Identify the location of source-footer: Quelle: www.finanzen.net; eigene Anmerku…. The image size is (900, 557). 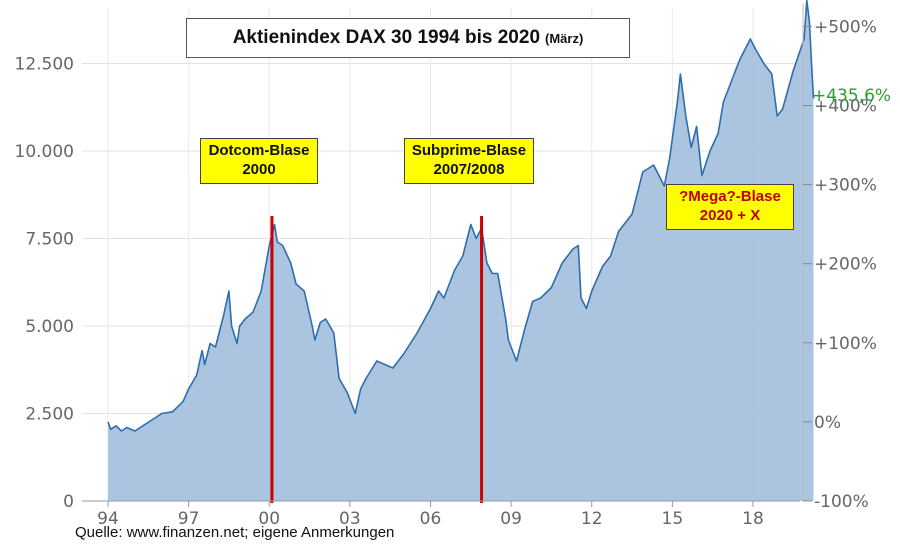
(235, 532).